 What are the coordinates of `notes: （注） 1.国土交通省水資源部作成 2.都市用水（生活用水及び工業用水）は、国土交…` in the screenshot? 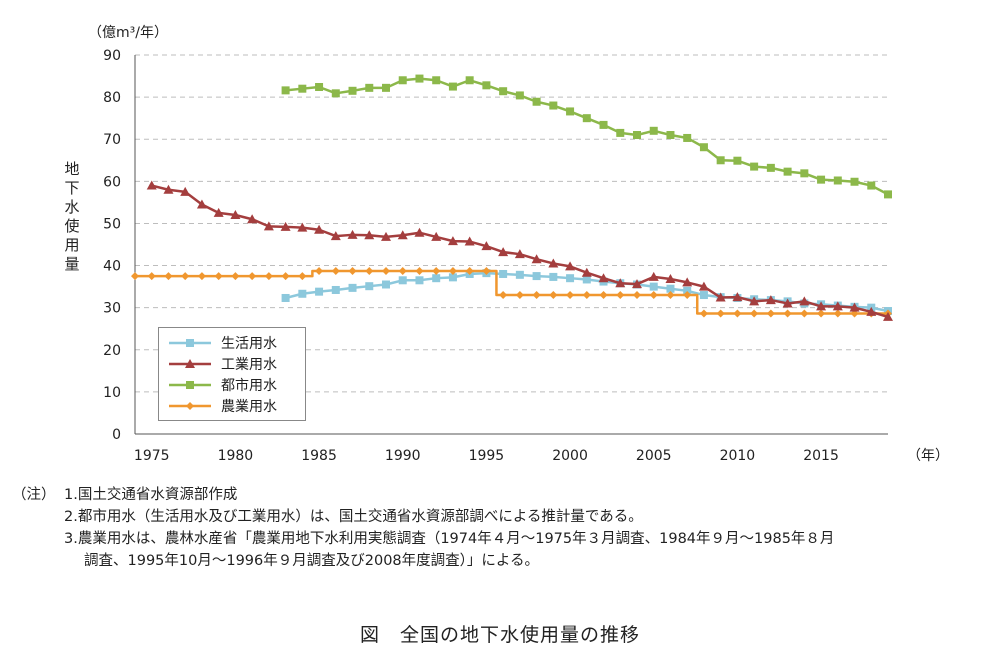 It's located at (423, 528).